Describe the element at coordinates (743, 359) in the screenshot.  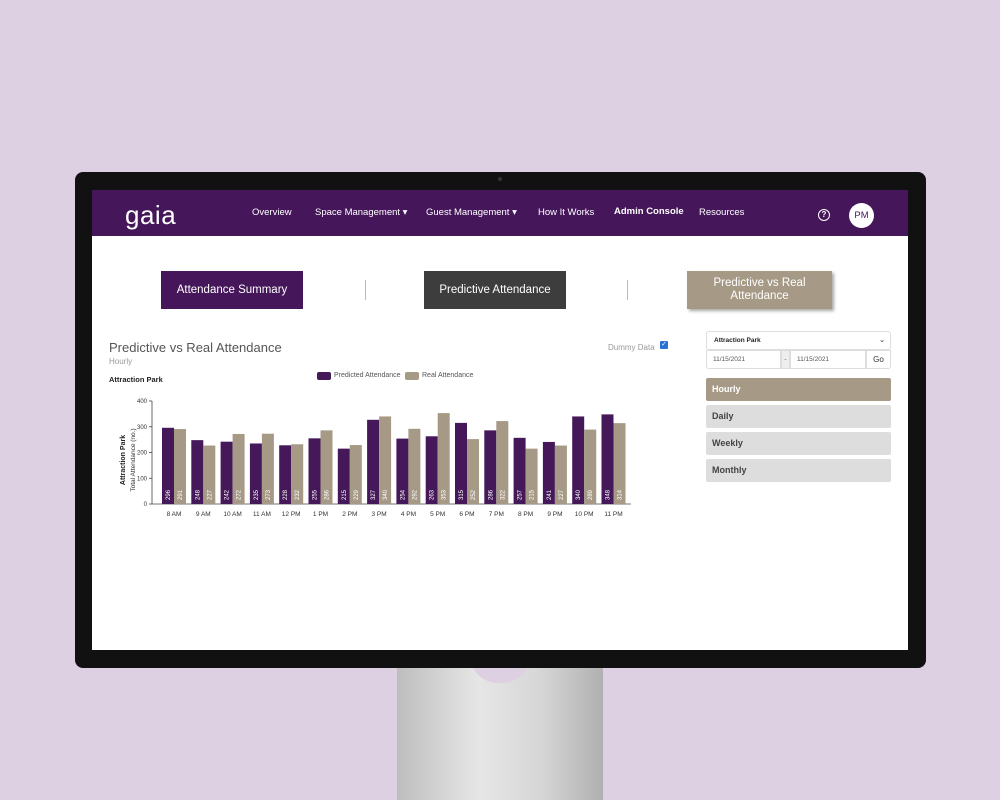
I see `date-from-input: 11/15/2021` at that location.